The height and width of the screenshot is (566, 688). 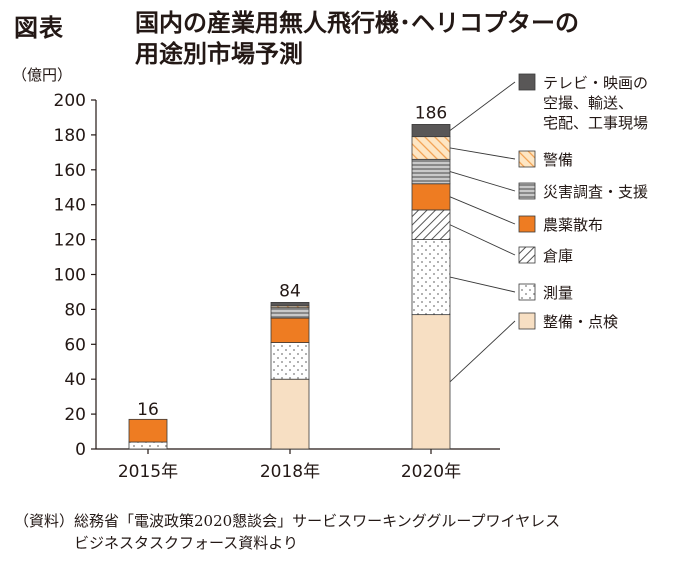 I want to click on y-tick-label: 140, so click(x=70, y=206).